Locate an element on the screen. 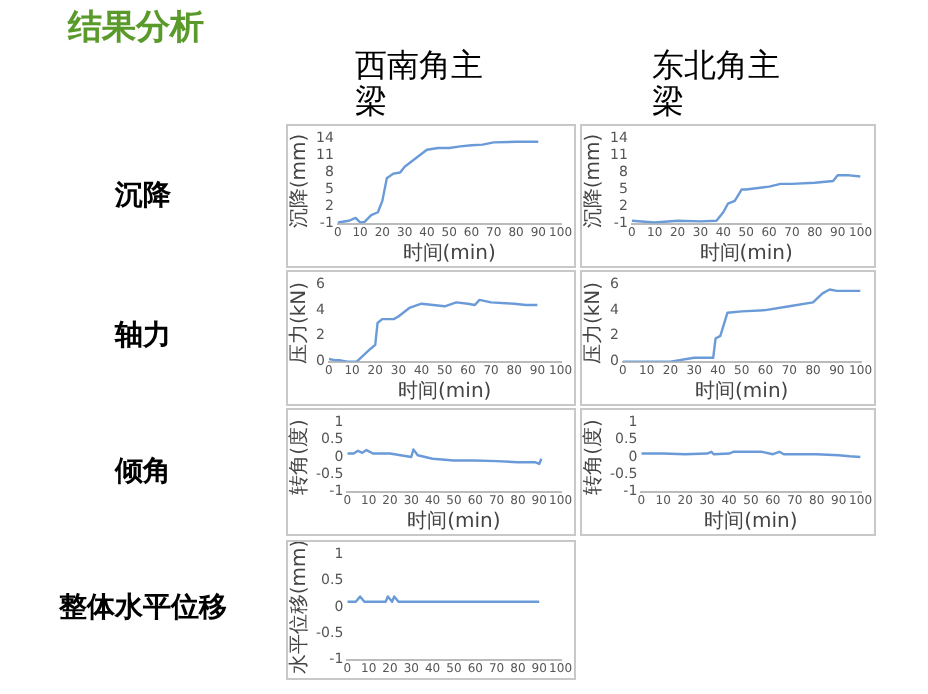 The height and width of the screenshot is (694, 928). chart-subtitle: 东北角主梁 is located at coordinates (717, 83).